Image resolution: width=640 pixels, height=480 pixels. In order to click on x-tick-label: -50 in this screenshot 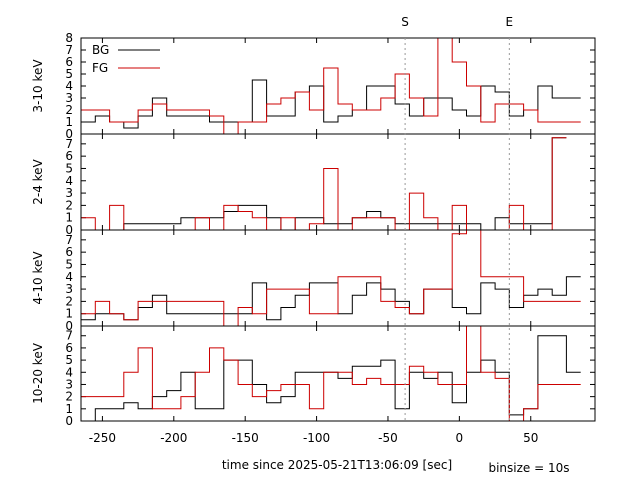, I will do `click(388, 438)`.